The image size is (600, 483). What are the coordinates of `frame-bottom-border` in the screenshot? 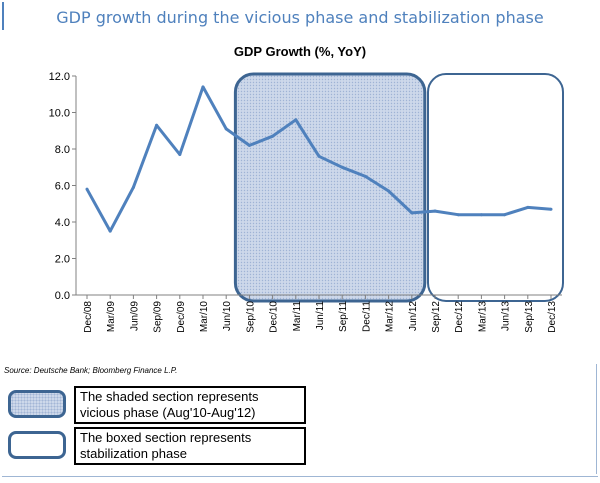 It's located at (300, 476).